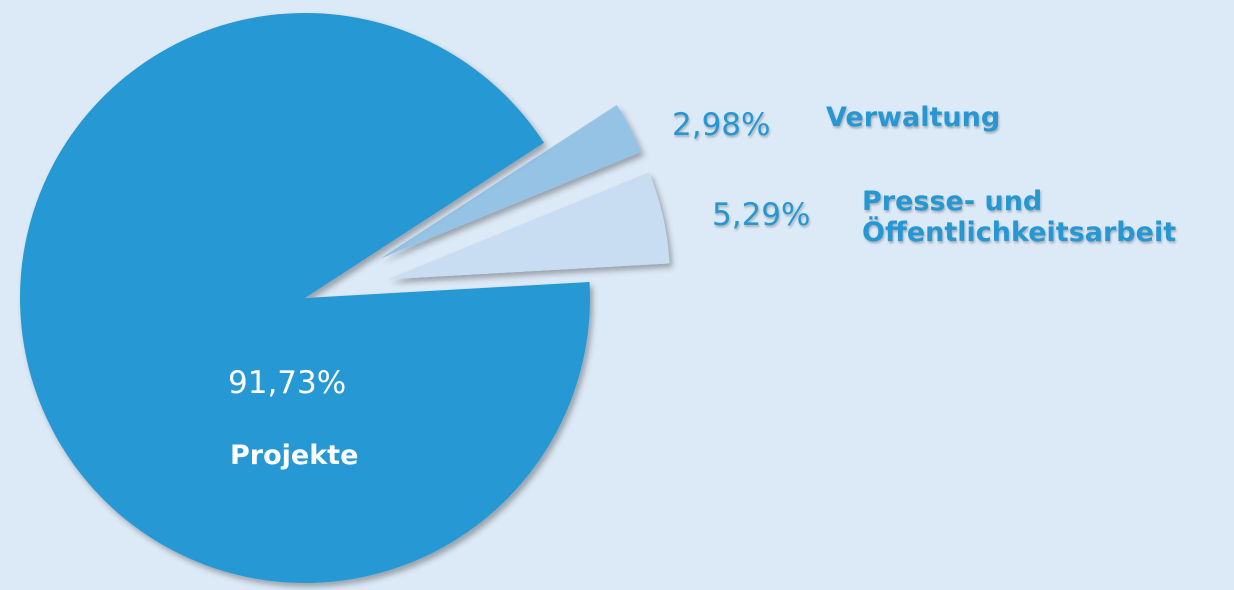 The width and height of the screenshot is (1234, 590). I want to click on category-label: Presse- und Öffentlichkeitsarbeit, so click(1019, 217).